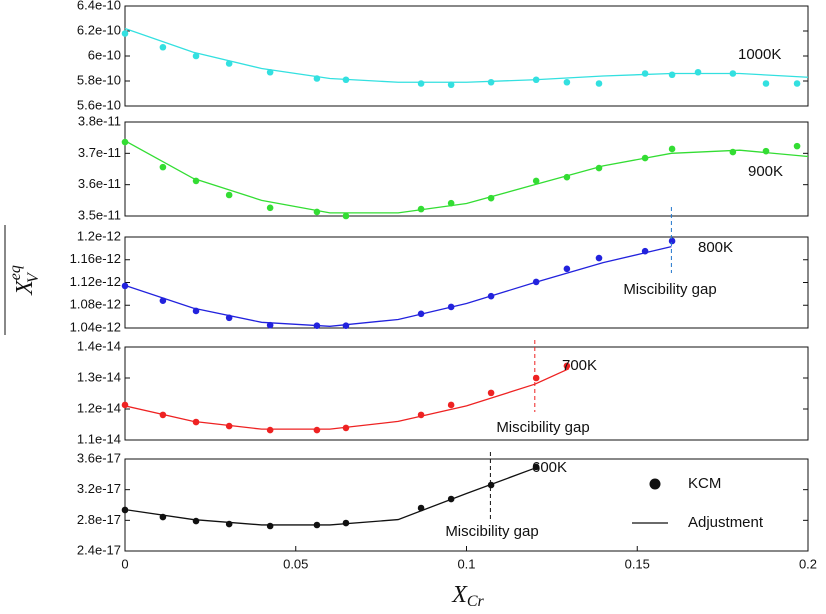  What do you see at coordinates (99, 235) in the screenshot?
I see `y-tick-label: 1.2e-12` at bounding box center [99, 235].